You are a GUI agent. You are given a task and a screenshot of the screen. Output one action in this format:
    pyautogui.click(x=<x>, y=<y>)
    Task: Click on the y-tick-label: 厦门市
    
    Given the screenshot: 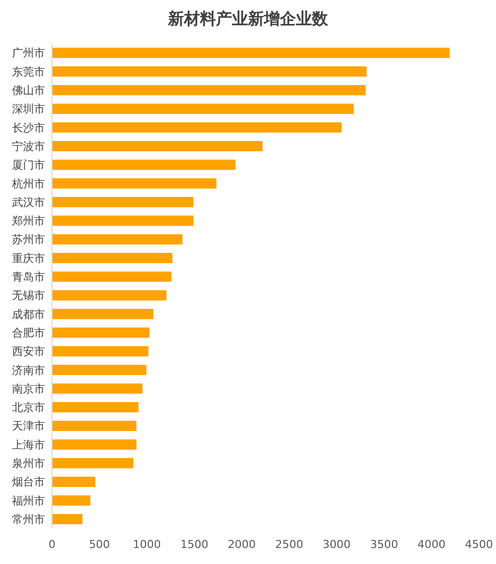 What is the action you would take?
    pyautogui.click(x=28, y=165)
    